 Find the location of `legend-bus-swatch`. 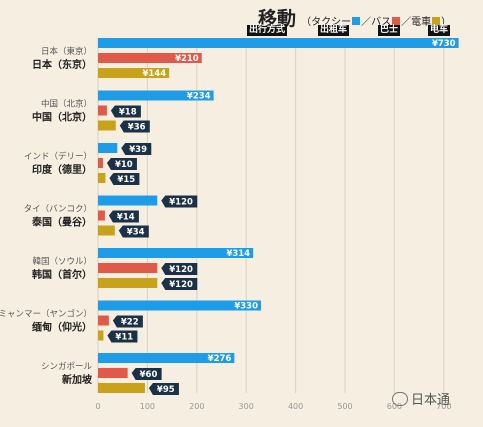

legend-bus-swatch is located at coordinates (396, 21).